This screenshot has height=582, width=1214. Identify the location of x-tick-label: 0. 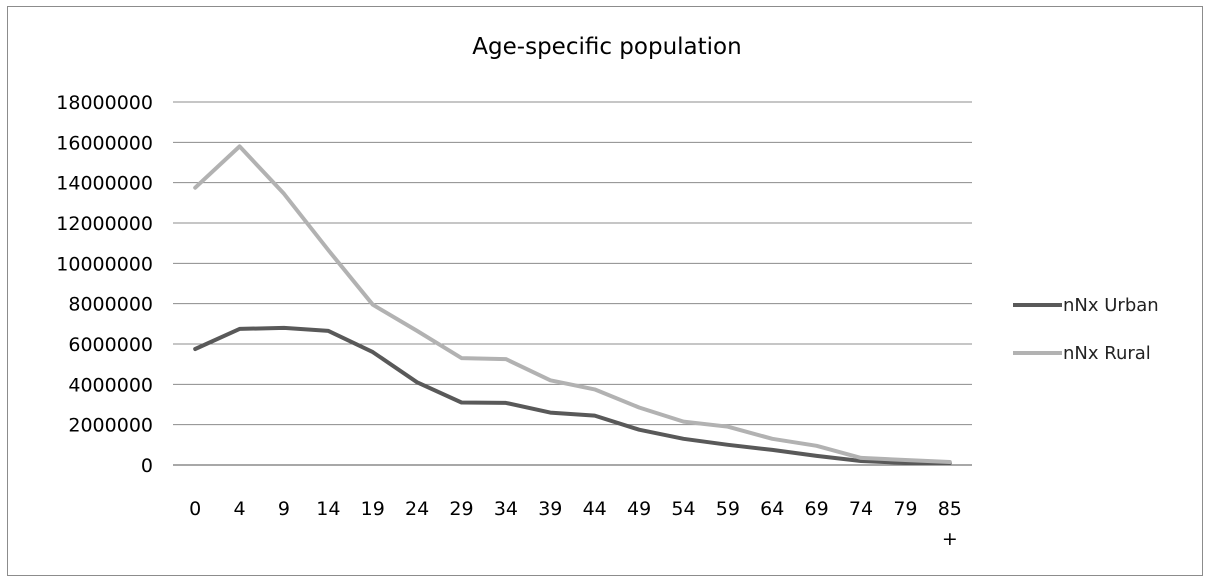
(195, 509).